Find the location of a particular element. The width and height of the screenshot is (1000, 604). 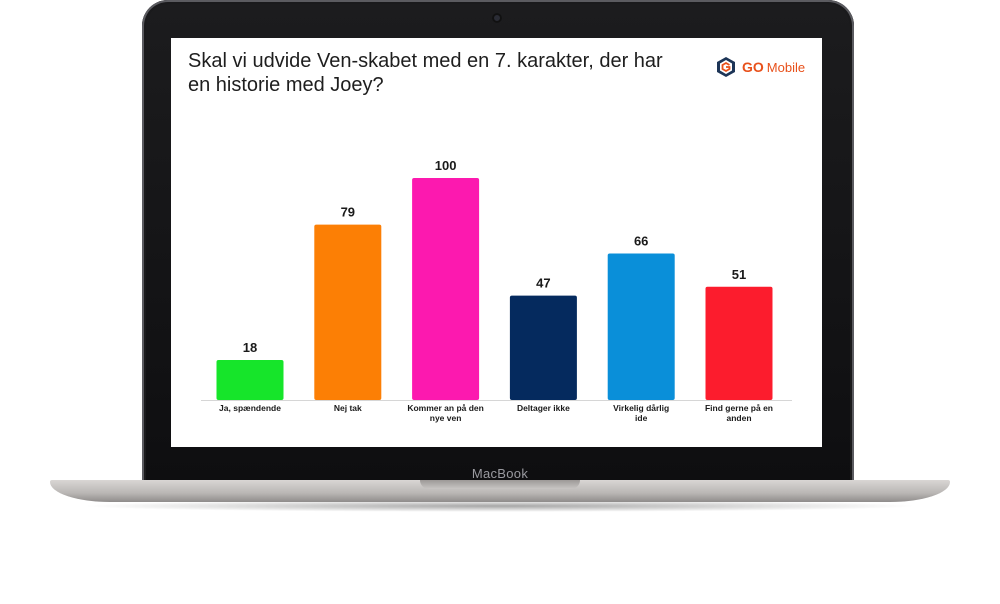

data-label: 79 is located at coordinates (348, 212).